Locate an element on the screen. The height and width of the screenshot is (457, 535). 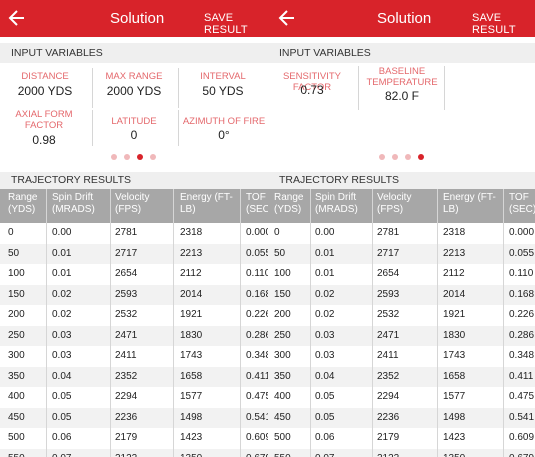
table-row: 50 0.01 2717 2213 0.055 is located at coordinates (401, 253).